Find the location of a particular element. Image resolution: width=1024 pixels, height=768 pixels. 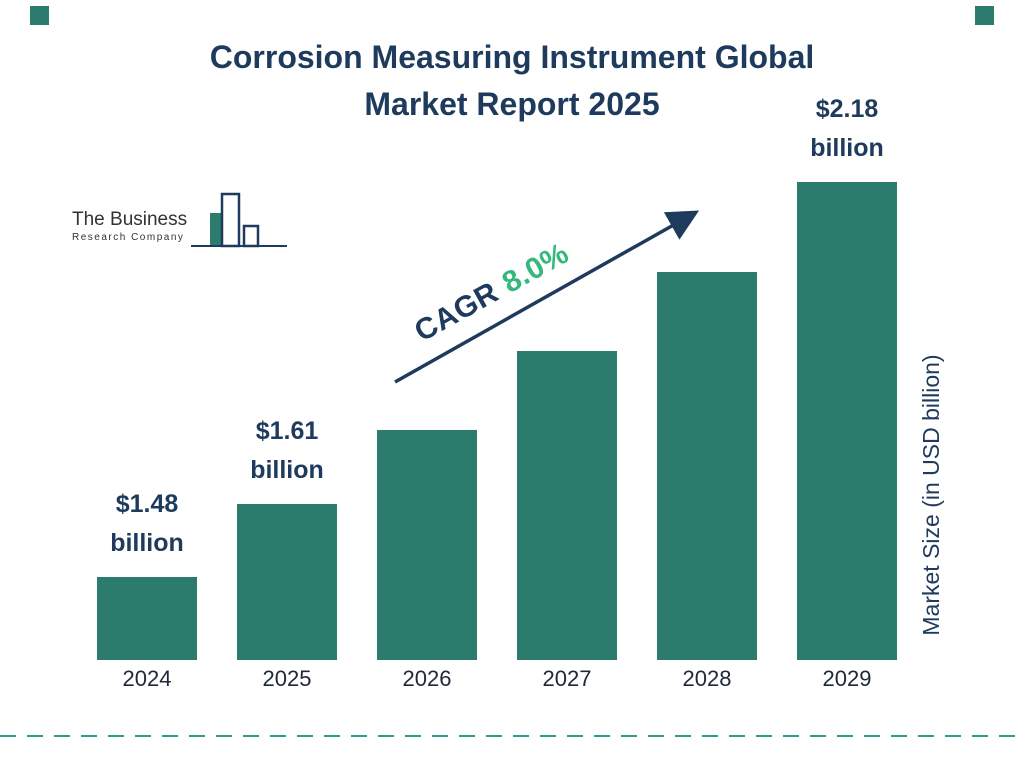

bar-2028 is located at coordinates (707, 466).